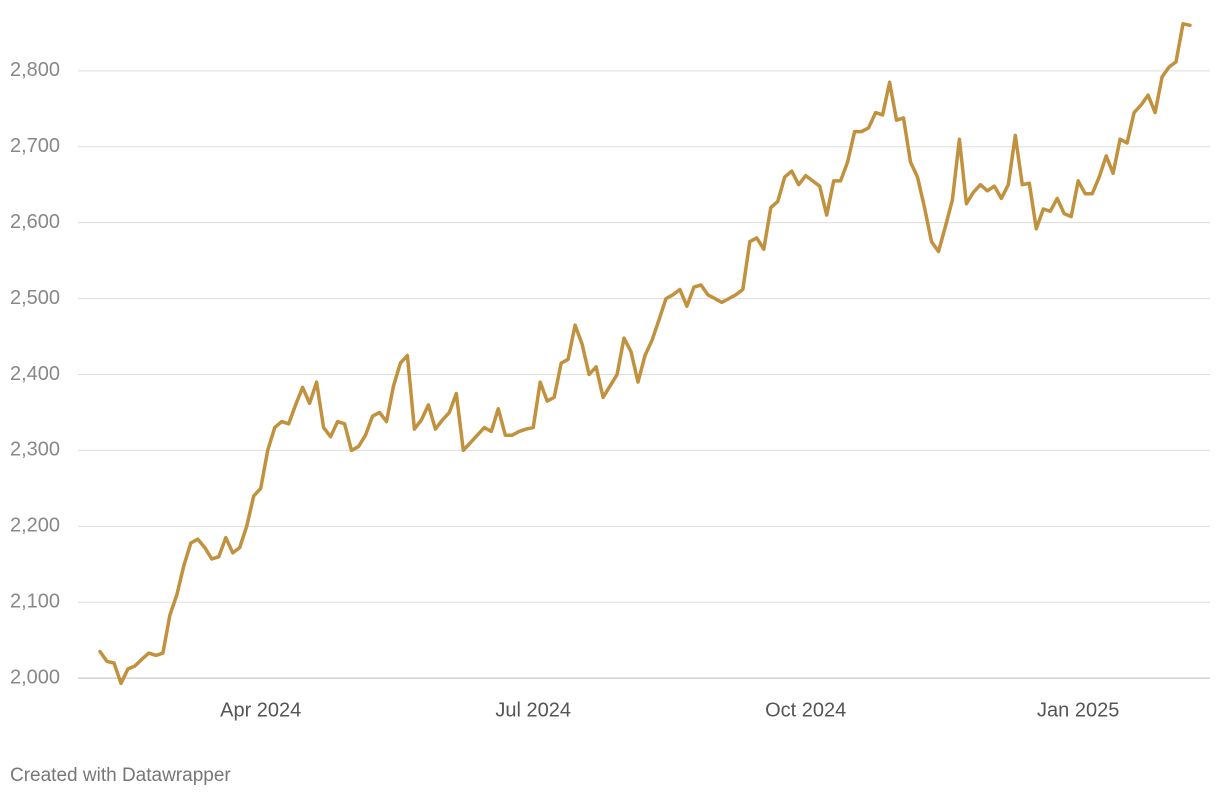 Image resolution: width=1220 pixels, height=800 pixels. What do you see at coordinates (805, 710) in the screenshot?
I see `x-tick-label: Oct 2024` at bounding box center [805, 710].